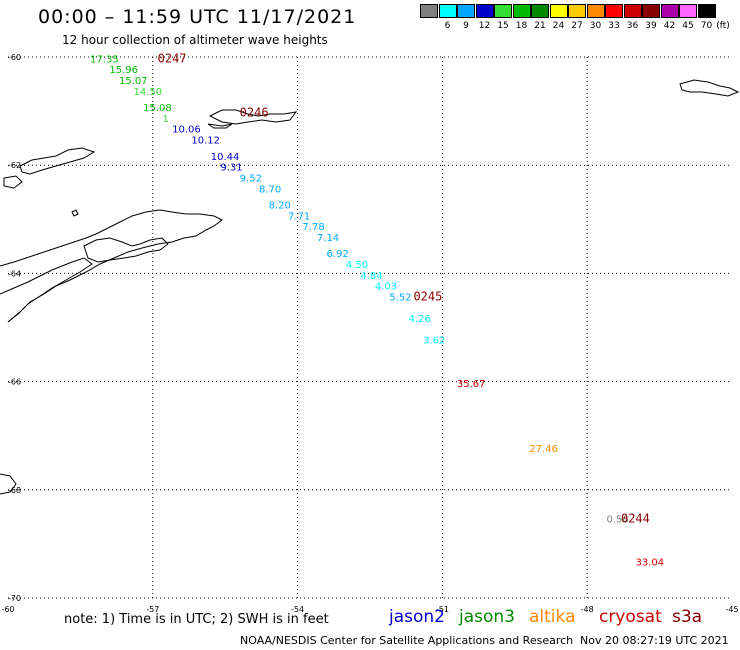 This screenshot has height=650, width=740. Describe the element at coordinates (654, 640) in the screenshot. I see `footer-timestamp: Nov 20 08:27:19 UTC 2021` at that location.